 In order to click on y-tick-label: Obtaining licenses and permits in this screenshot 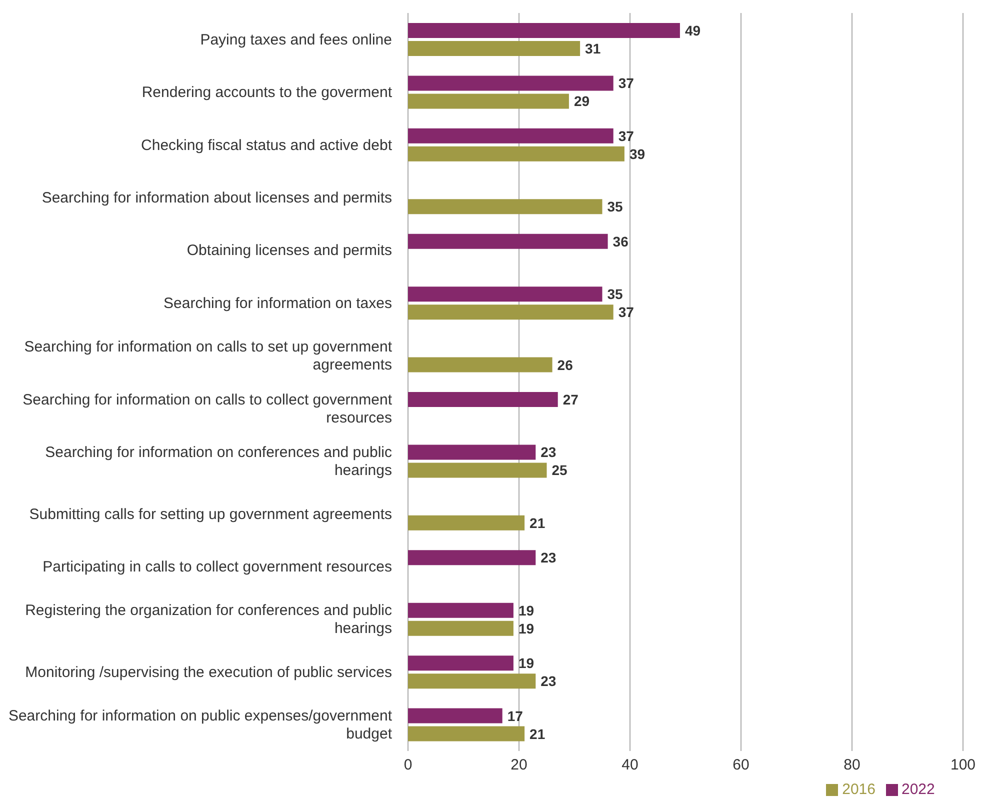, I will do `click(289, 251)`.